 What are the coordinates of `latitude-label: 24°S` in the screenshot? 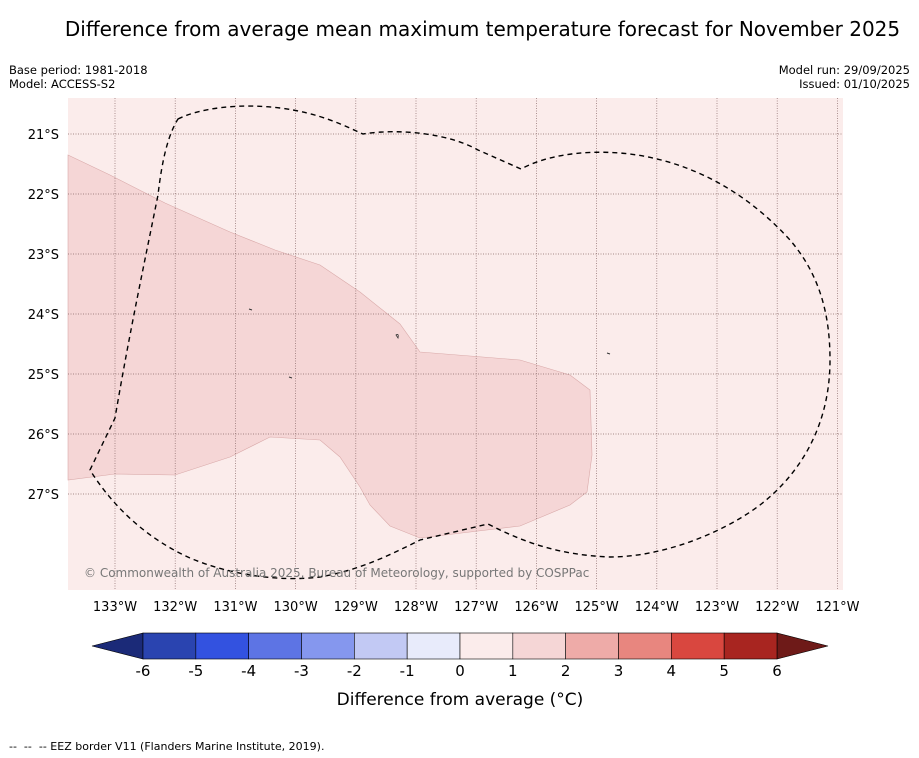 It's located at (43, 315).